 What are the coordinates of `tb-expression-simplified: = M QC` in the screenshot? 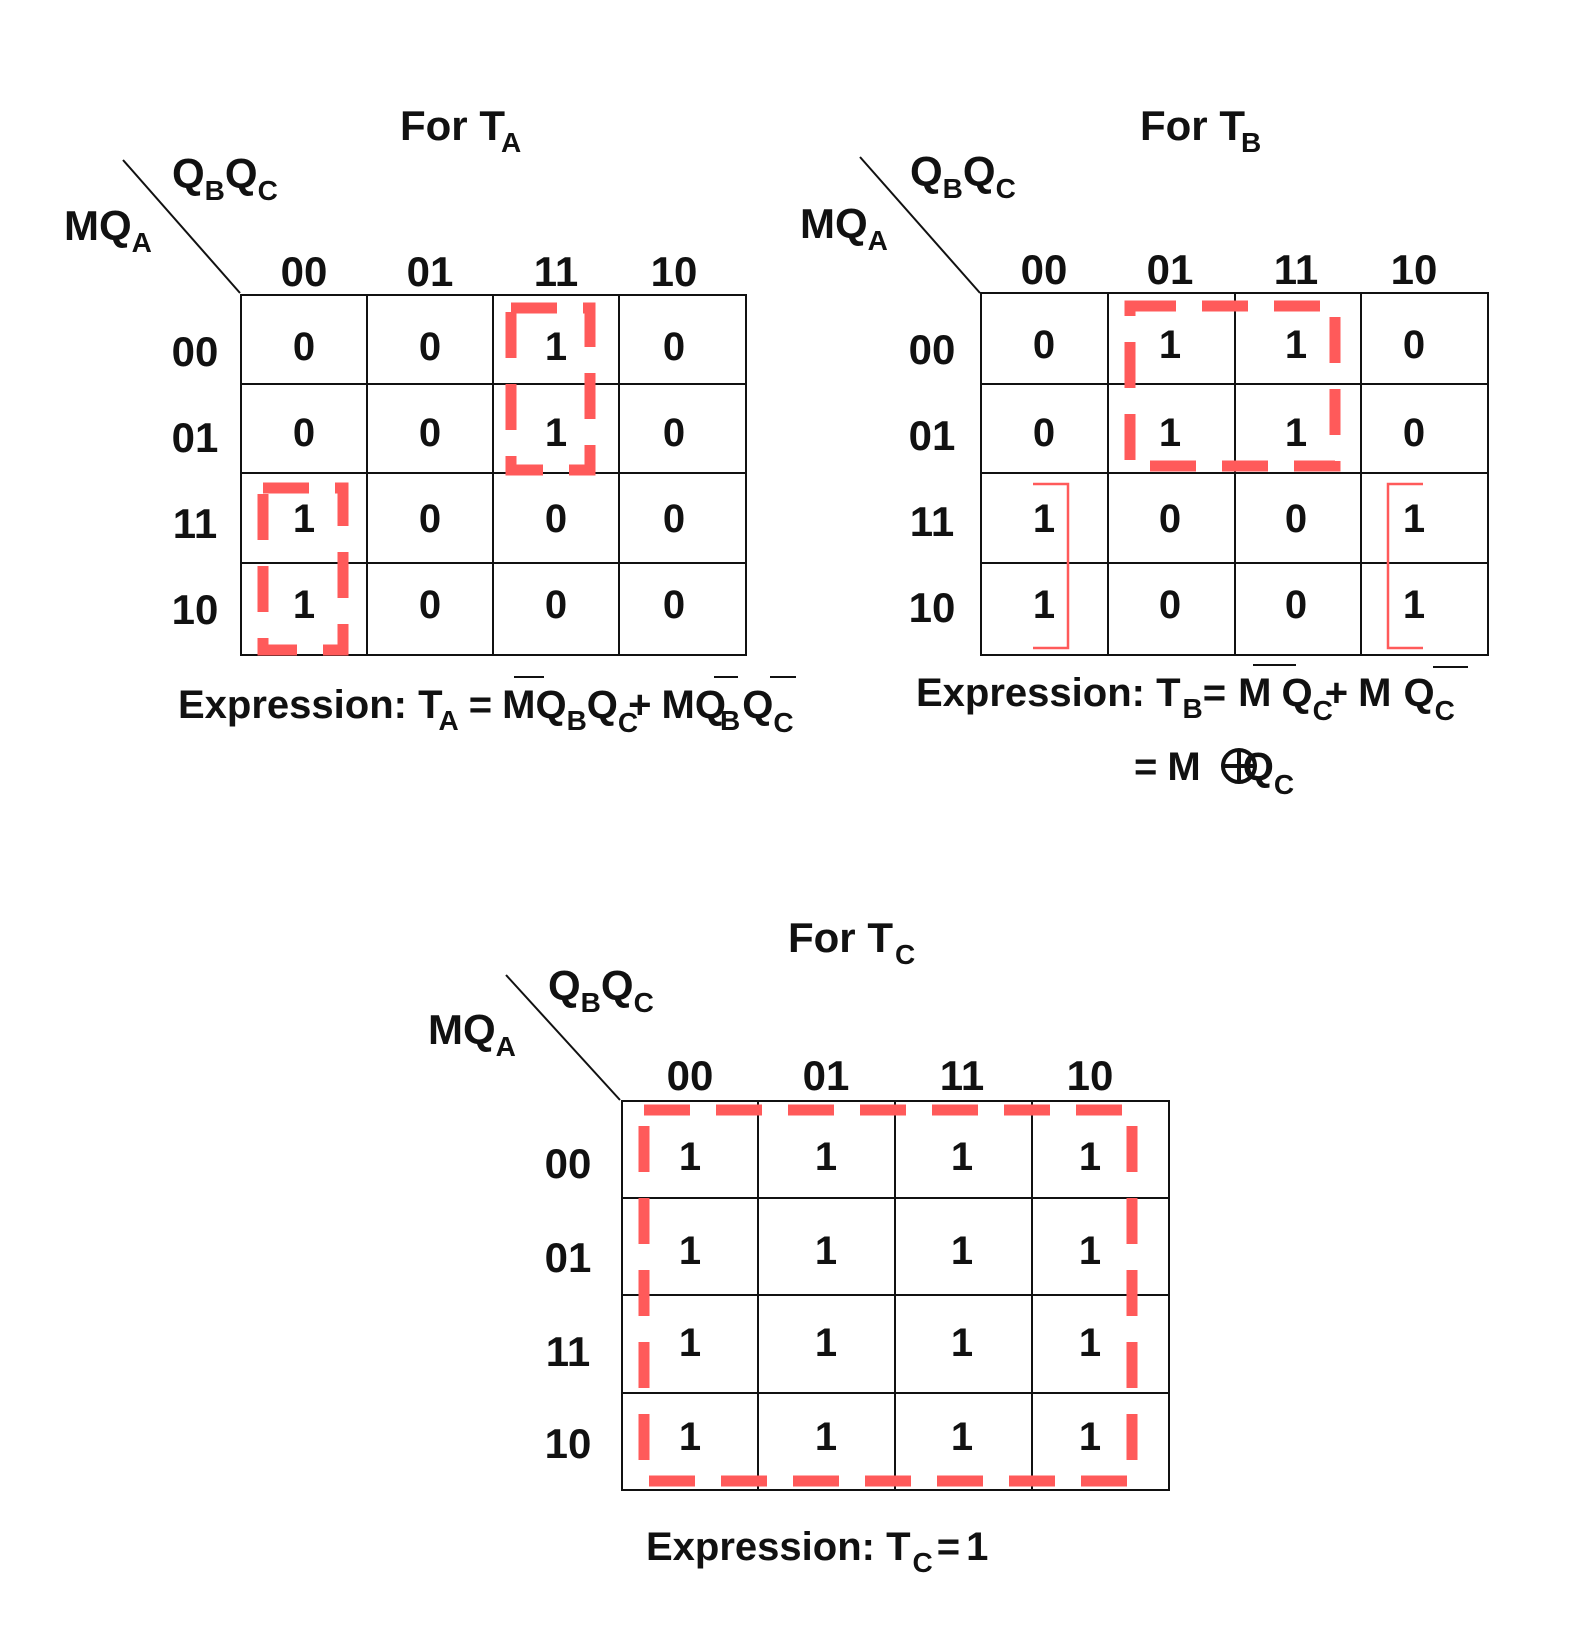 It's located at (1214, 772).